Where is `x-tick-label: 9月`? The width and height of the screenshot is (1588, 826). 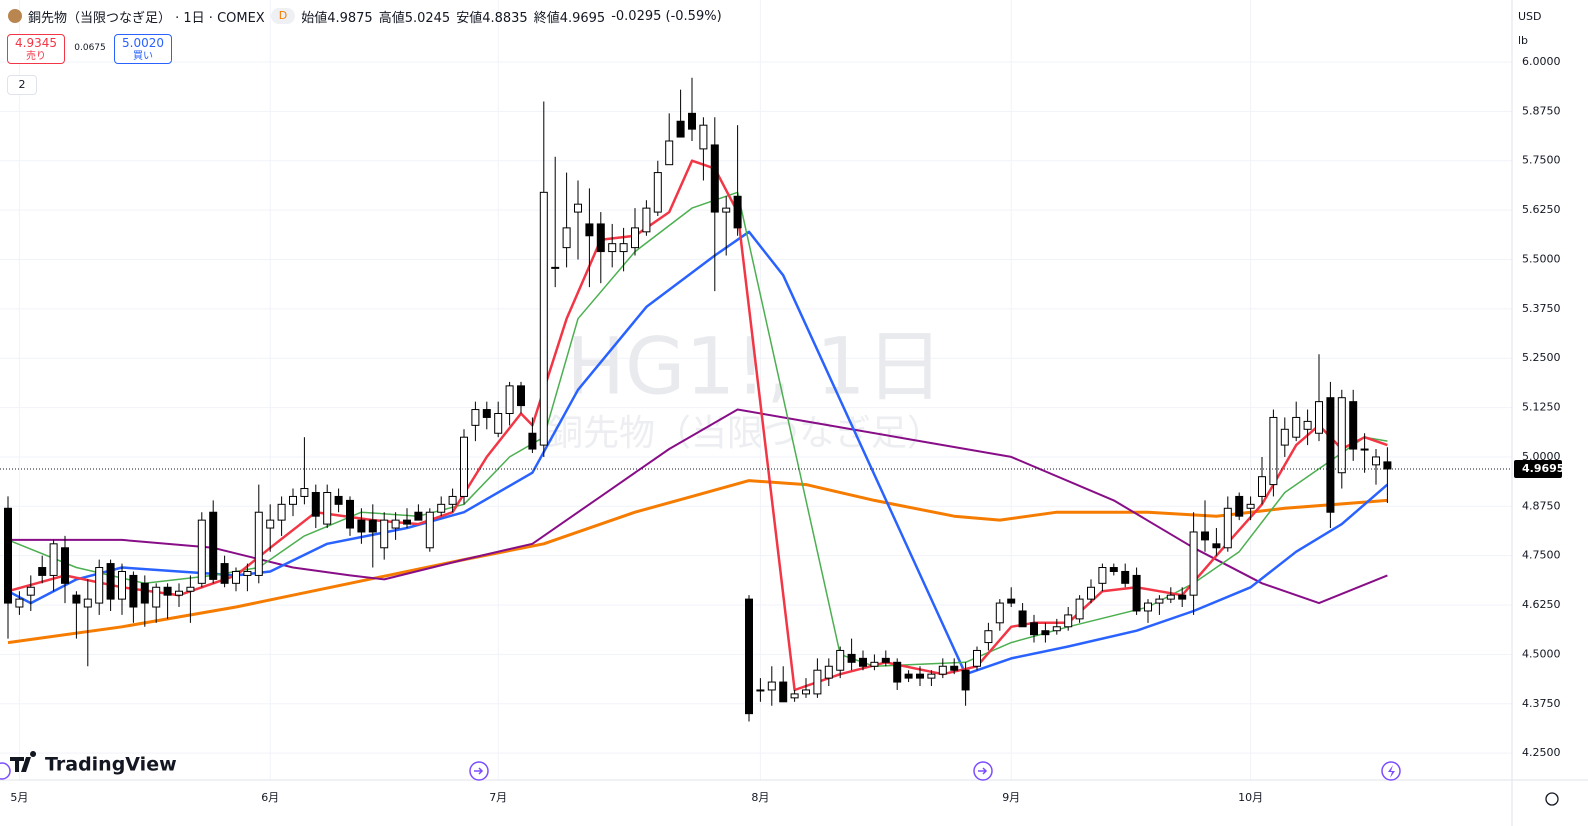 x-tick-label: 9月 is located at coordinates (1011, 797).